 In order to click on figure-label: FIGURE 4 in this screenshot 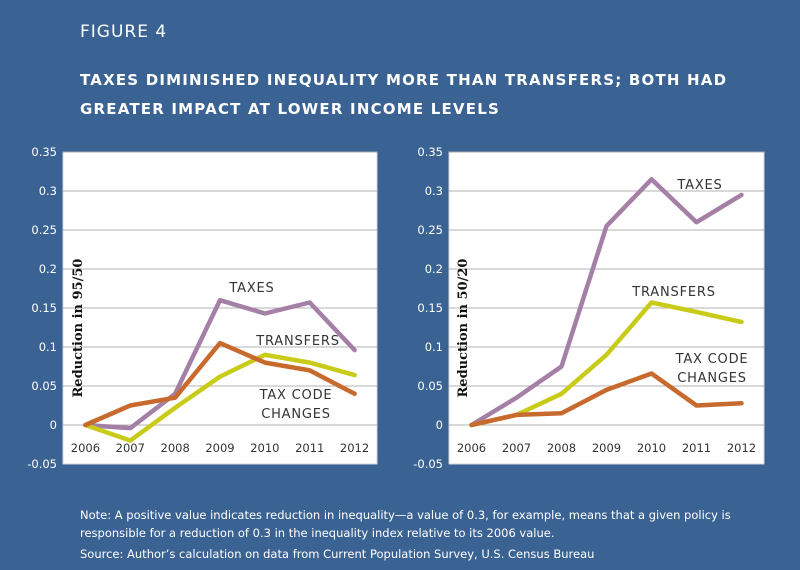, I will do `click(124, 32)`.